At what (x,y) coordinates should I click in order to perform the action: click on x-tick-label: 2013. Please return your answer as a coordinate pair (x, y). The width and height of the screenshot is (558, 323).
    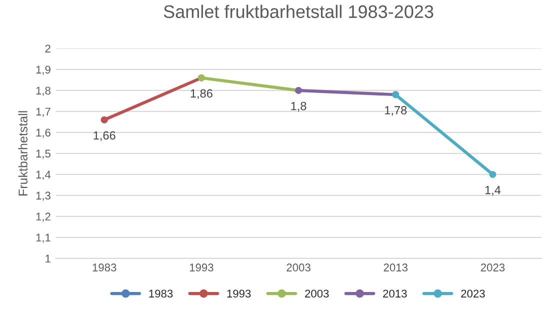
    Looking at the image, I should click on (396, 268).